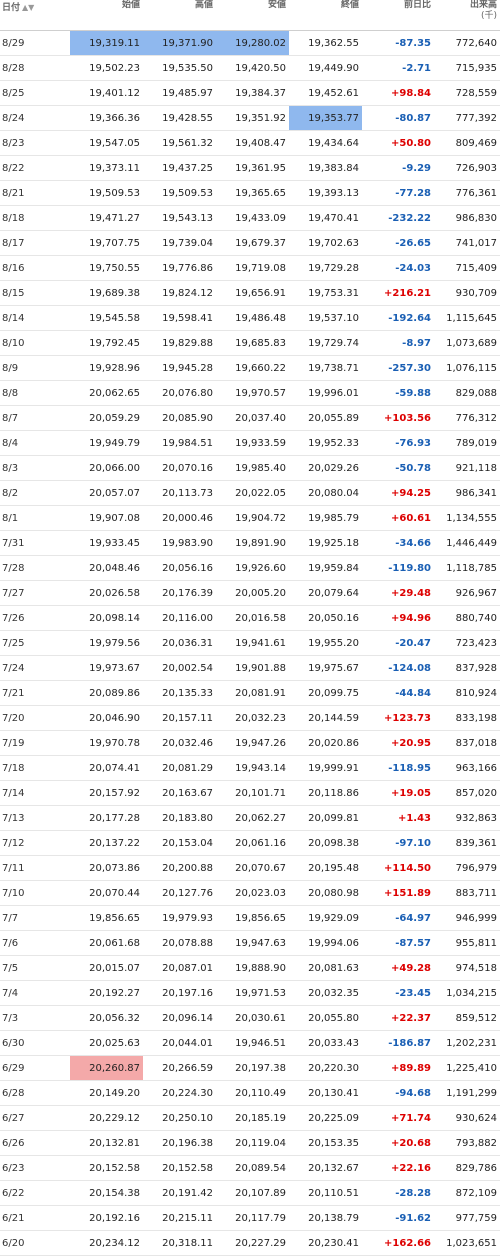 Image resolution: width=500 pixels, height=1256 pixels. I want to click on high-cell: 19,824.12, so click(179, 293).